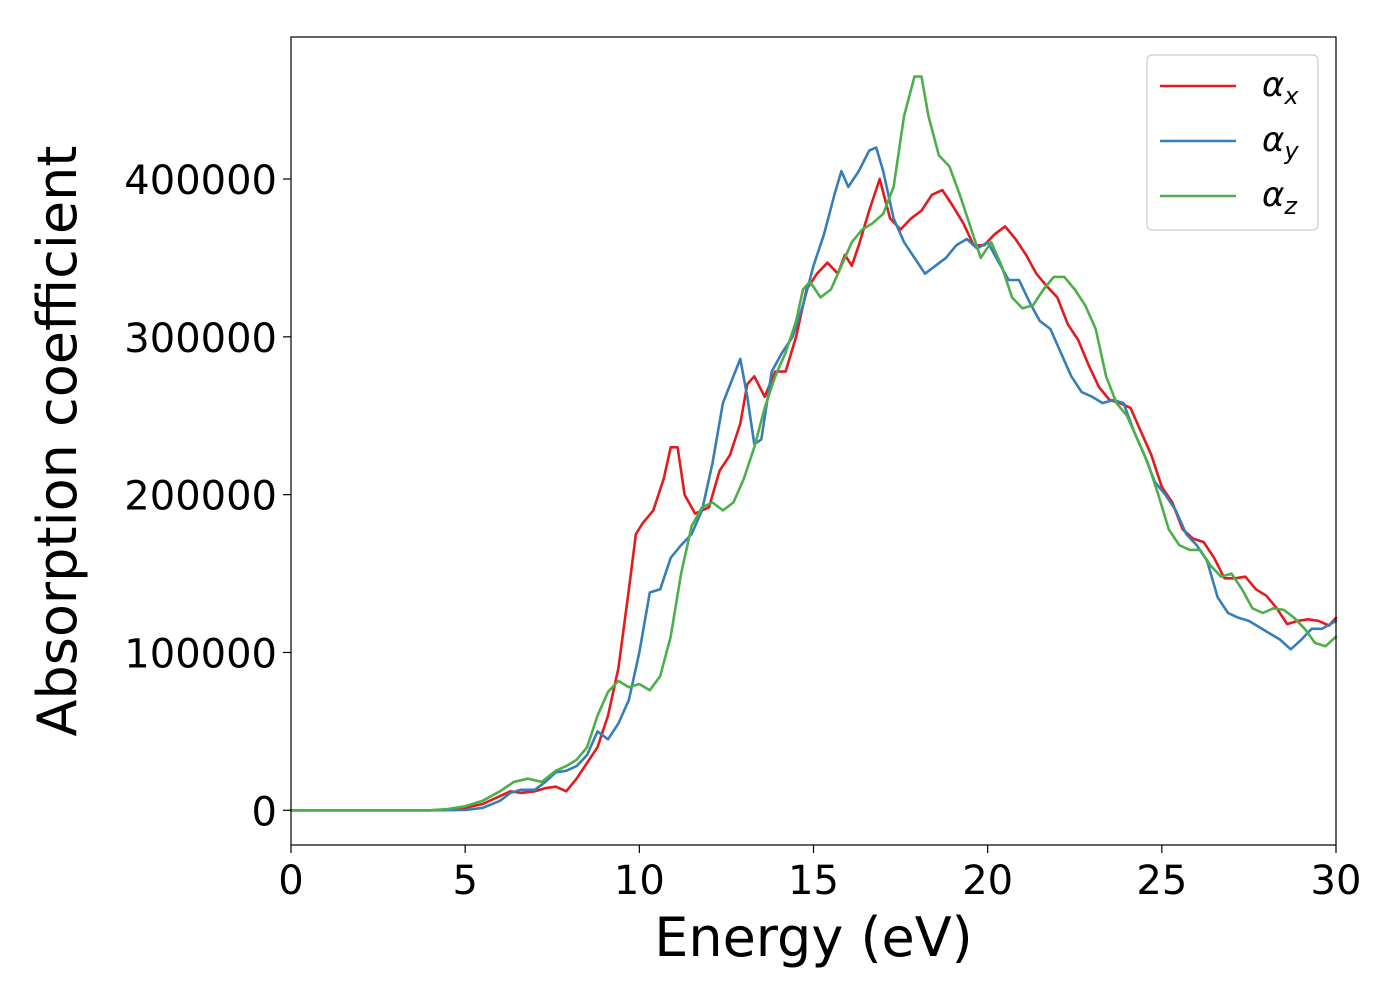 Image resolution: width=1400 pixels, height=1000 pixels. What do you see at coordinates (639, 881) in the screenshot?
I see `x-tick-label: 10` at bounding box center [639, 881].